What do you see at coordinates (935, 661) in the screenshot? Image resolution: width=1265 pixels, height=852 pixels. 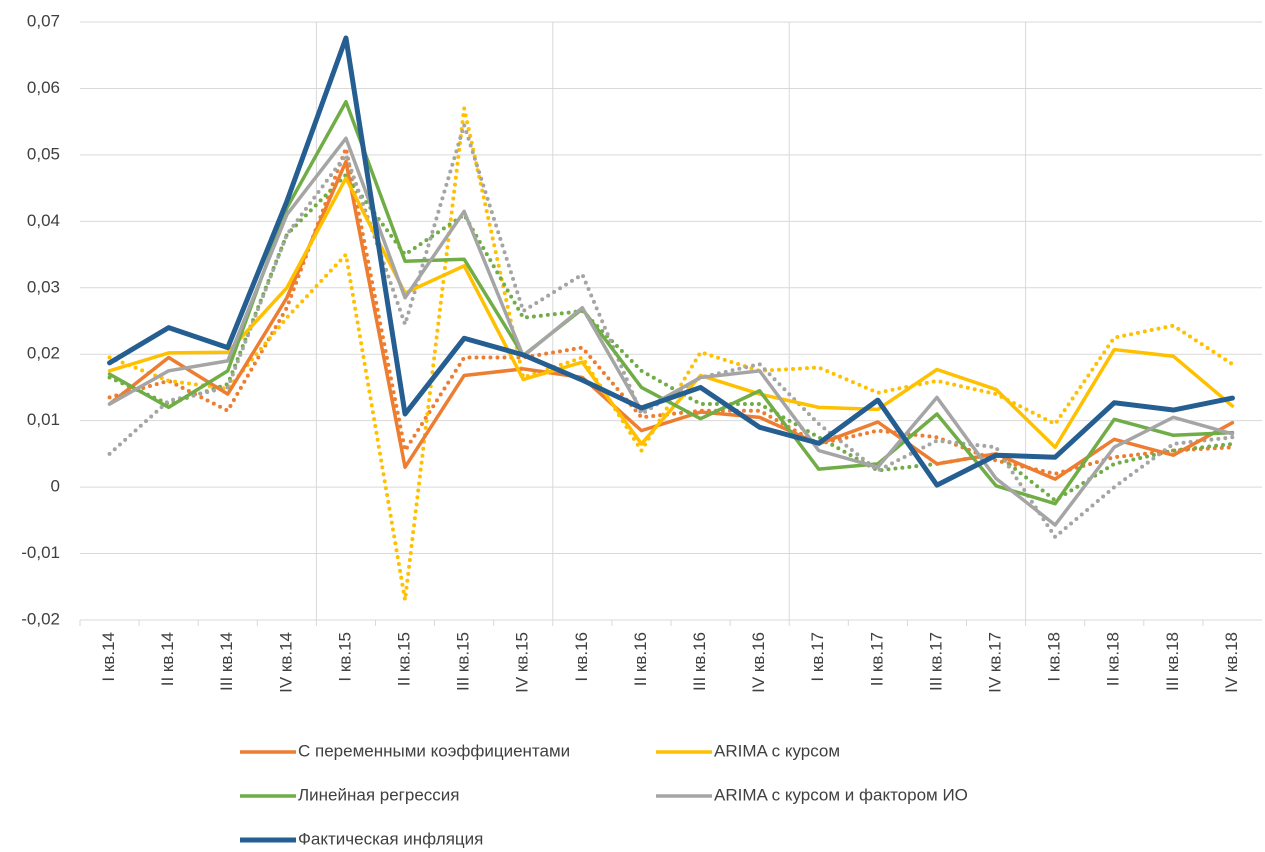 I see `x-tick-label: III кв.17` at bounding box center [935, 661].